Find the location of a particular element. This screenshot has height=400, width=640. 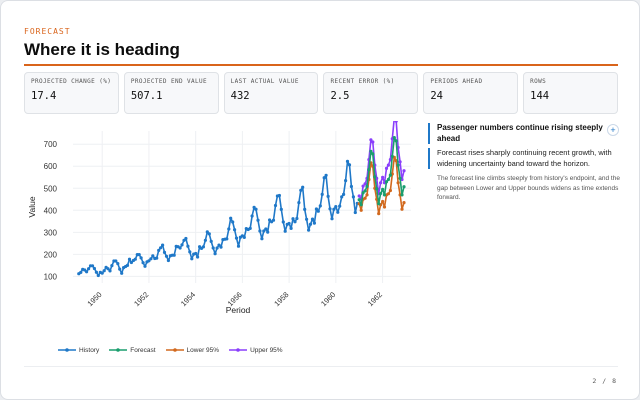

legend-swatch-upper is located at coordinates (238, 350).